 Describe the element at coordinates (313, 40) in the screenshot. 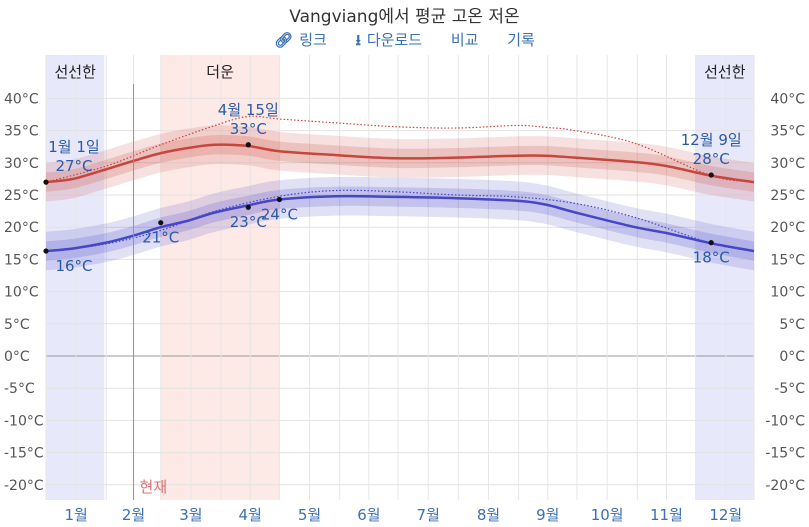

I see `link-label: 링크` at that location.